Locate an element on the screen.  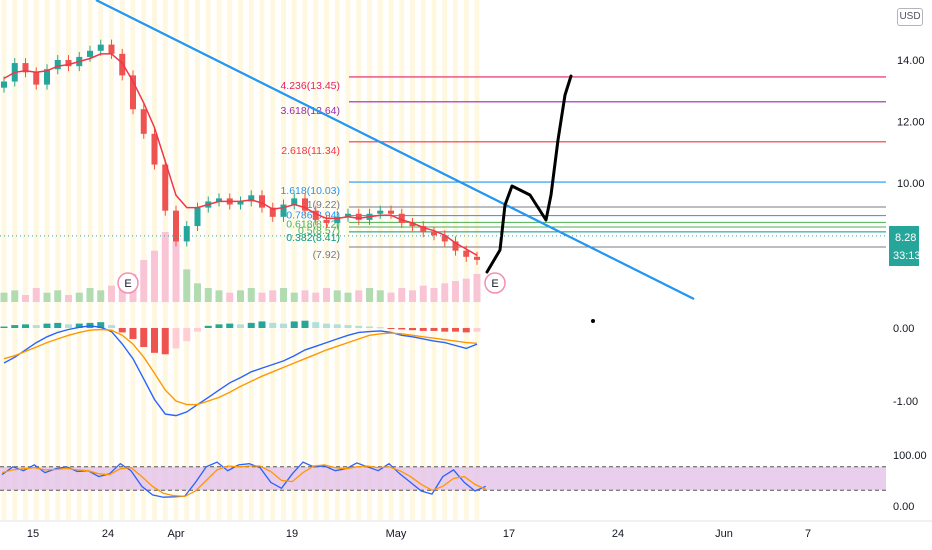
stoch-y-tick-label: 0.00 is located at coordinates (903, 507).